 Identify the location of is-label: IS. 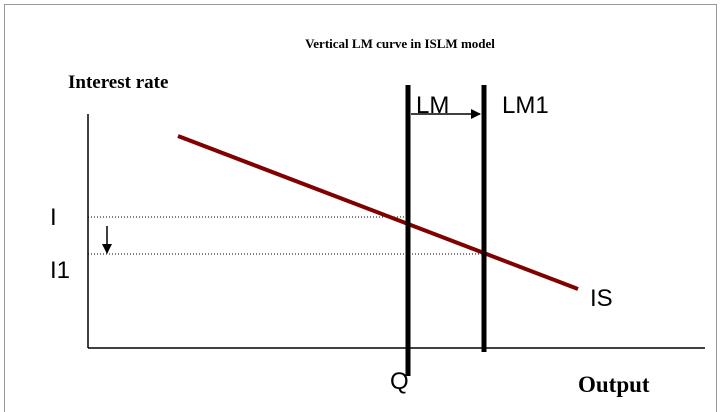
(601, 298).